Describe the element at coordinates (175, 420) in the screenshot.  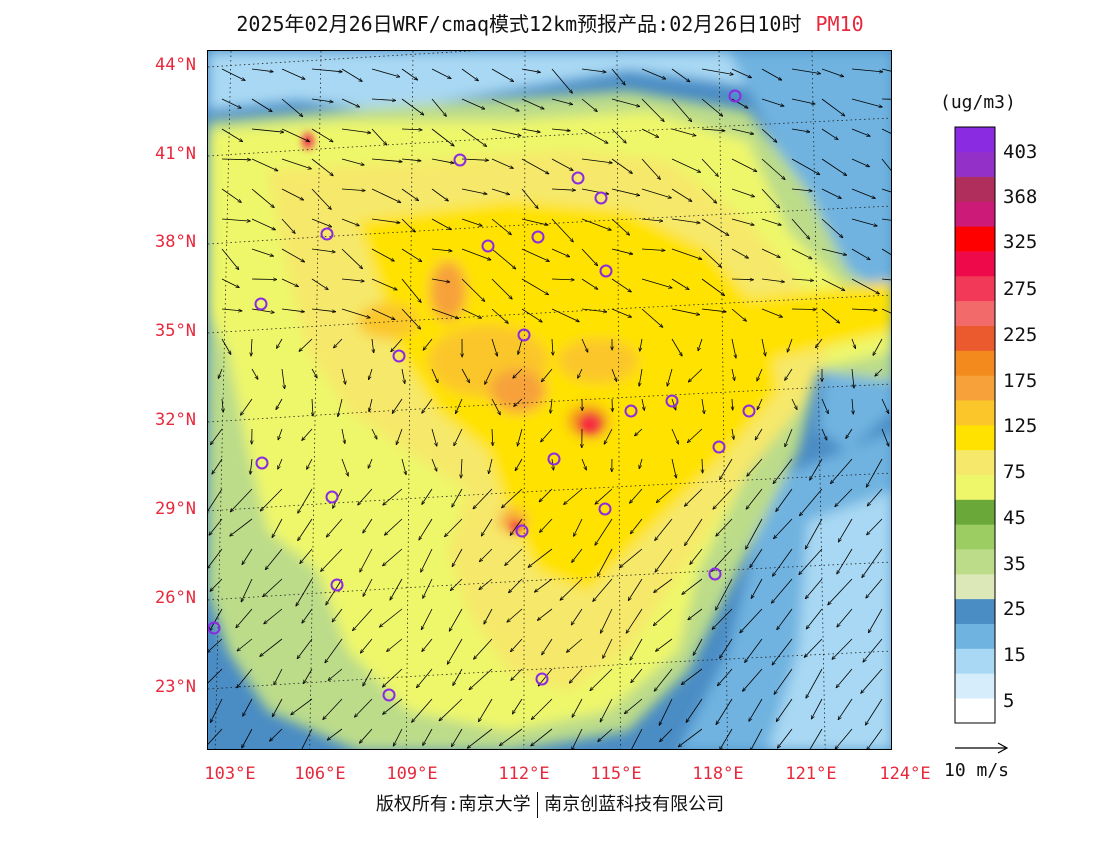
I see `latitude-label: 32°N` at that location.